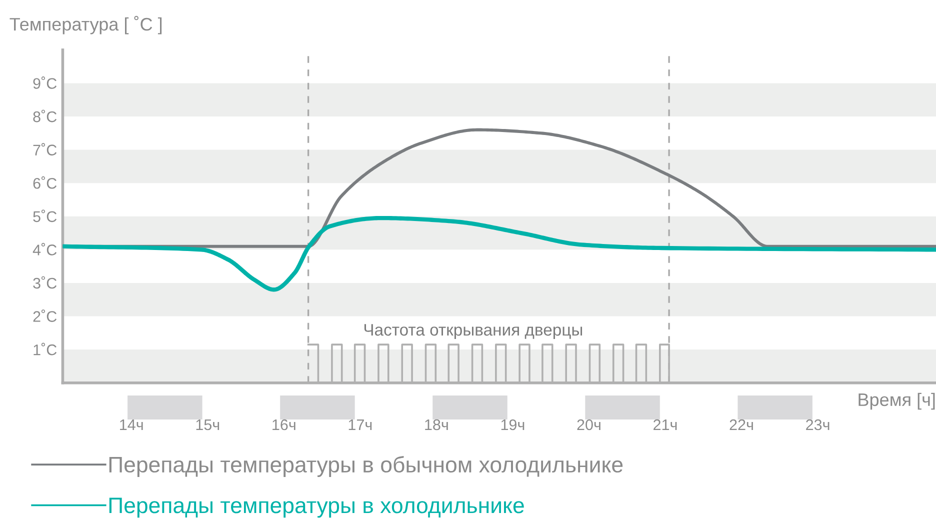 The width and height of the screenshot is (936, 531). What do you see at coordinates (741, 424) in the screenshot?
I see `x-tick-label: 22ч` at bounding box center [741, 424].